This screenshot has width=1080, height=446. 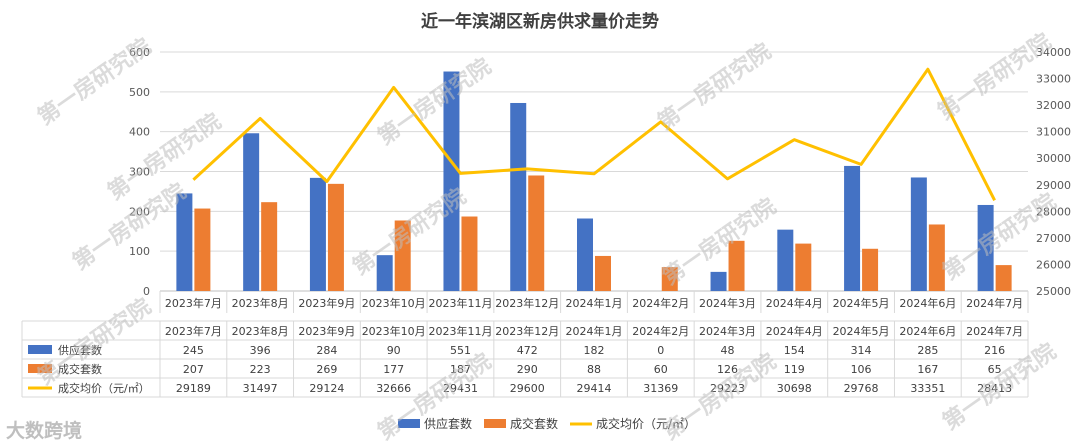 What do you see at coordinates (527, 331) in the screenshot?
I see `table-header-cell: 2023年12月` at bounding box center [527, 331].